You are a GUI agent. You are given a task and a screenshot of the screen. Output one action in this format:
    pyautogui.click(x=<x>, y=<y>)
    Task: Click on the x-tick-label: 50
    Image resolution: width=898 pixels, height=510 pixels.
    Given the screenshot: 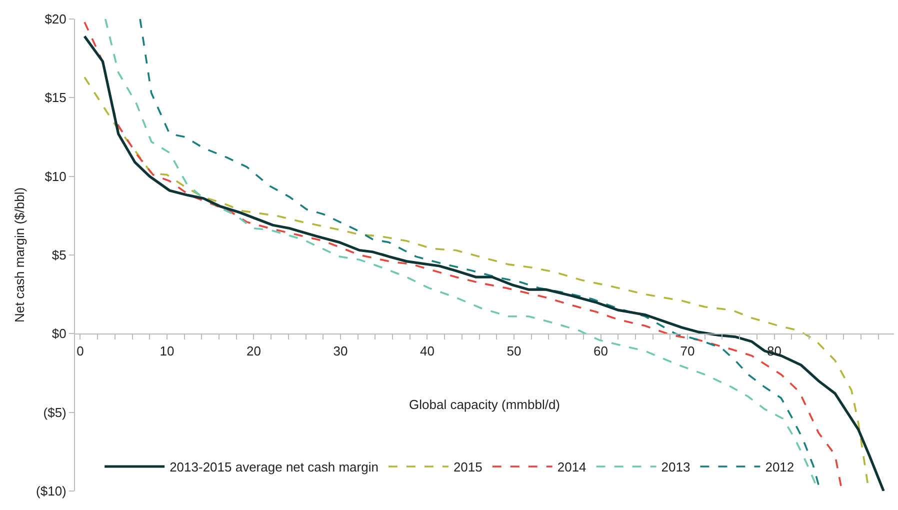 What is the action you would take?
    pyautogui.click(x=514, y=350)
    